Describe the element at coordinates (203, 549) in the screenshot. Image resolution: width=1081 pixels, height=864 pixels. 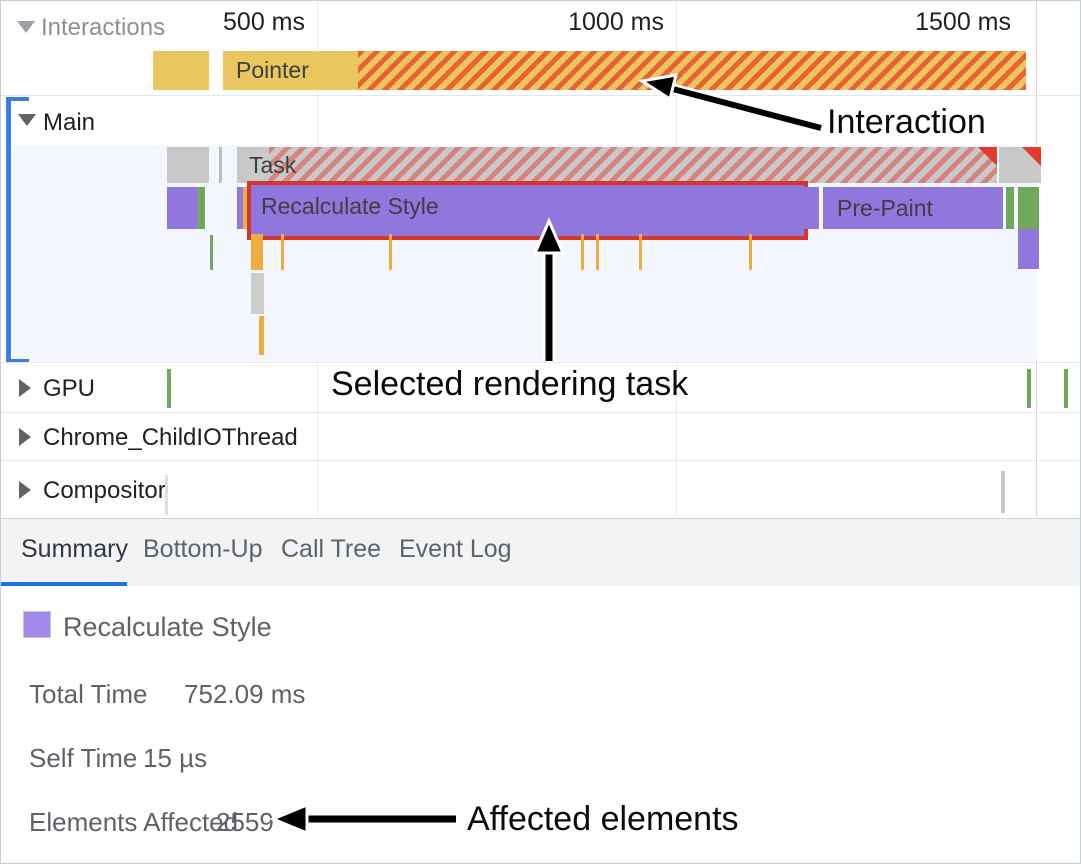
I see `tab-bottom-up: Bottom-Up` at that location.